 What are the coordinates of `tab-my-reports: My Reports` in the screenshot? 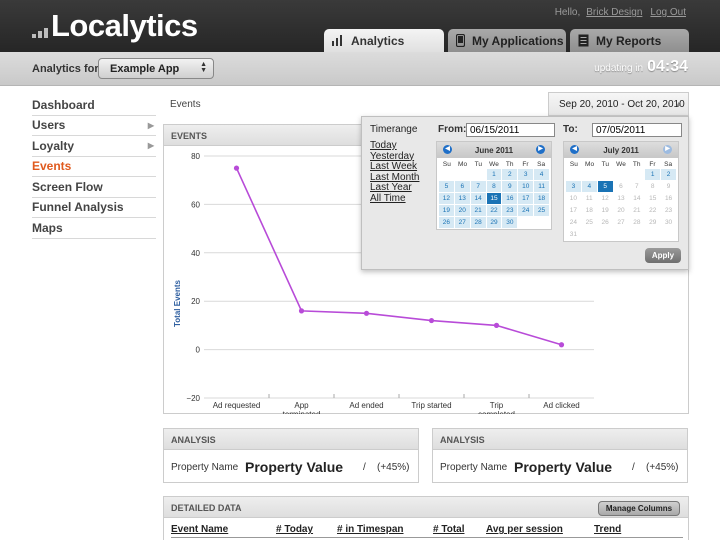 It's located at (629, 40).